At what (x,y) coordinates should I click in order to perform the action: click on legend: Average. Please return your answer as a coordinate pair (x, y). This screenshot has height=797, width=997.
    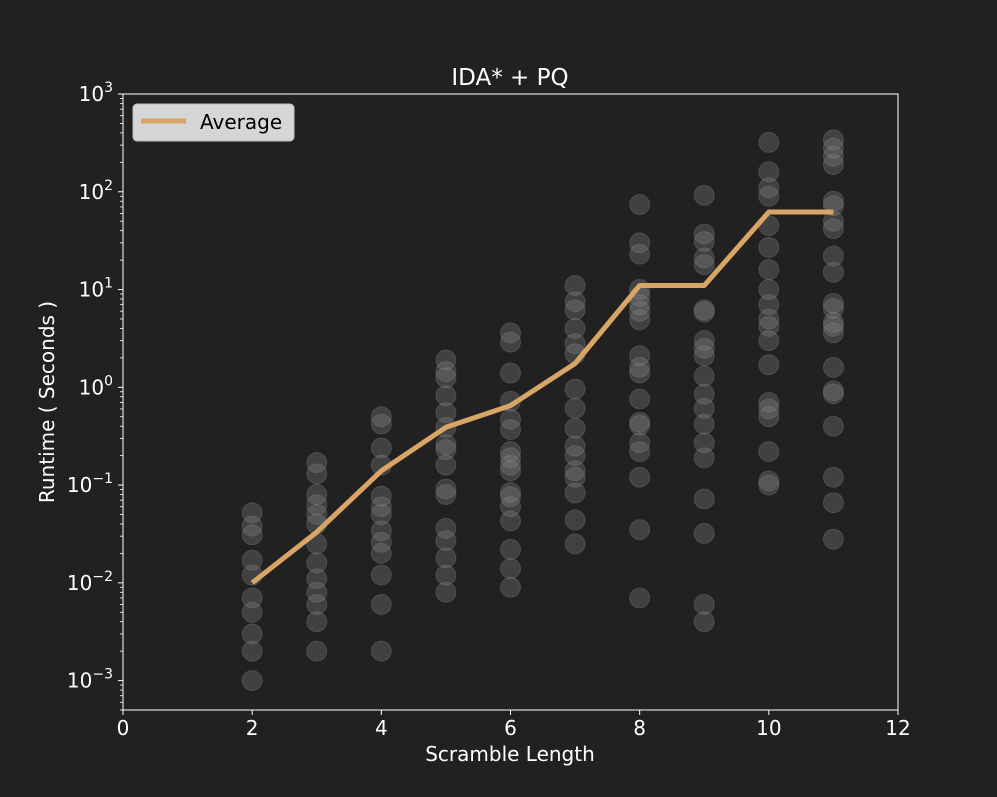
    Looking at the image, I should click on (213, 122).